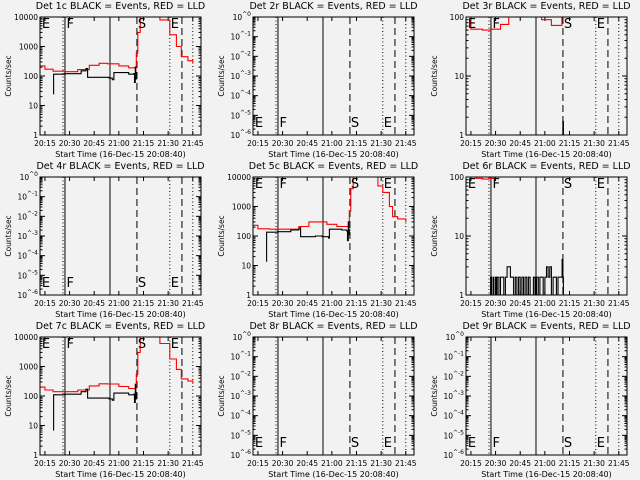 This screenshot has height=480, width=640. I want to click on tick-exponent: ^-6, so click(245, 452).